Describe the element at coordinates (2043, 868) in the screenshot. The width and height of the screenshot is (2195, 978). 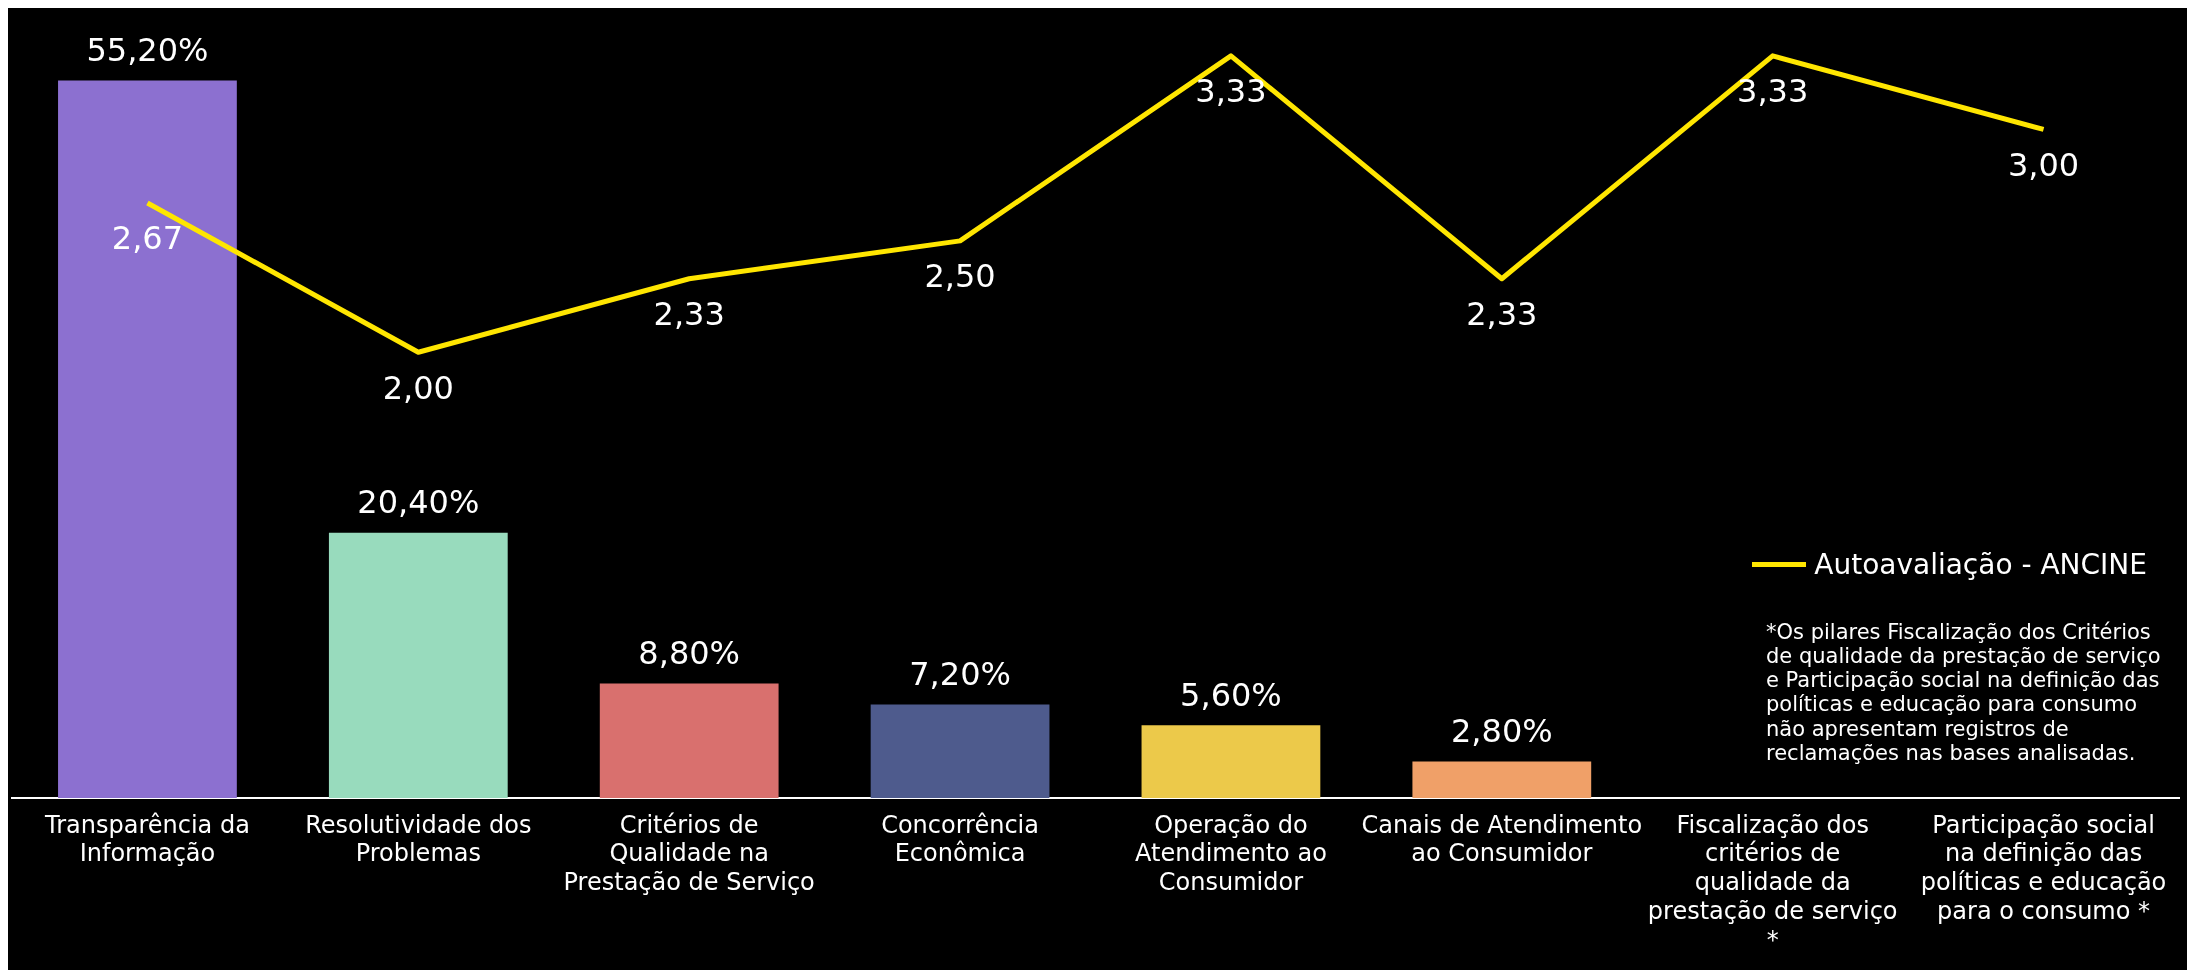
I see `x-tick-label: Participação social na definição das políticas e educação para o consumo *` at that location.